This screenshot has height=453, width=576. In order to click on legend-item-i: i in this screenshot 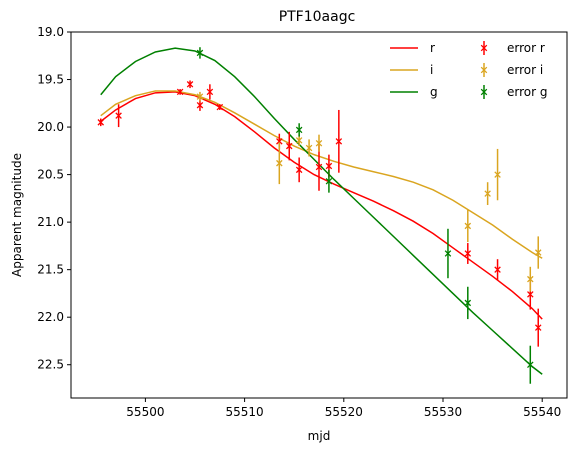, I will do `click(411, 70)`.